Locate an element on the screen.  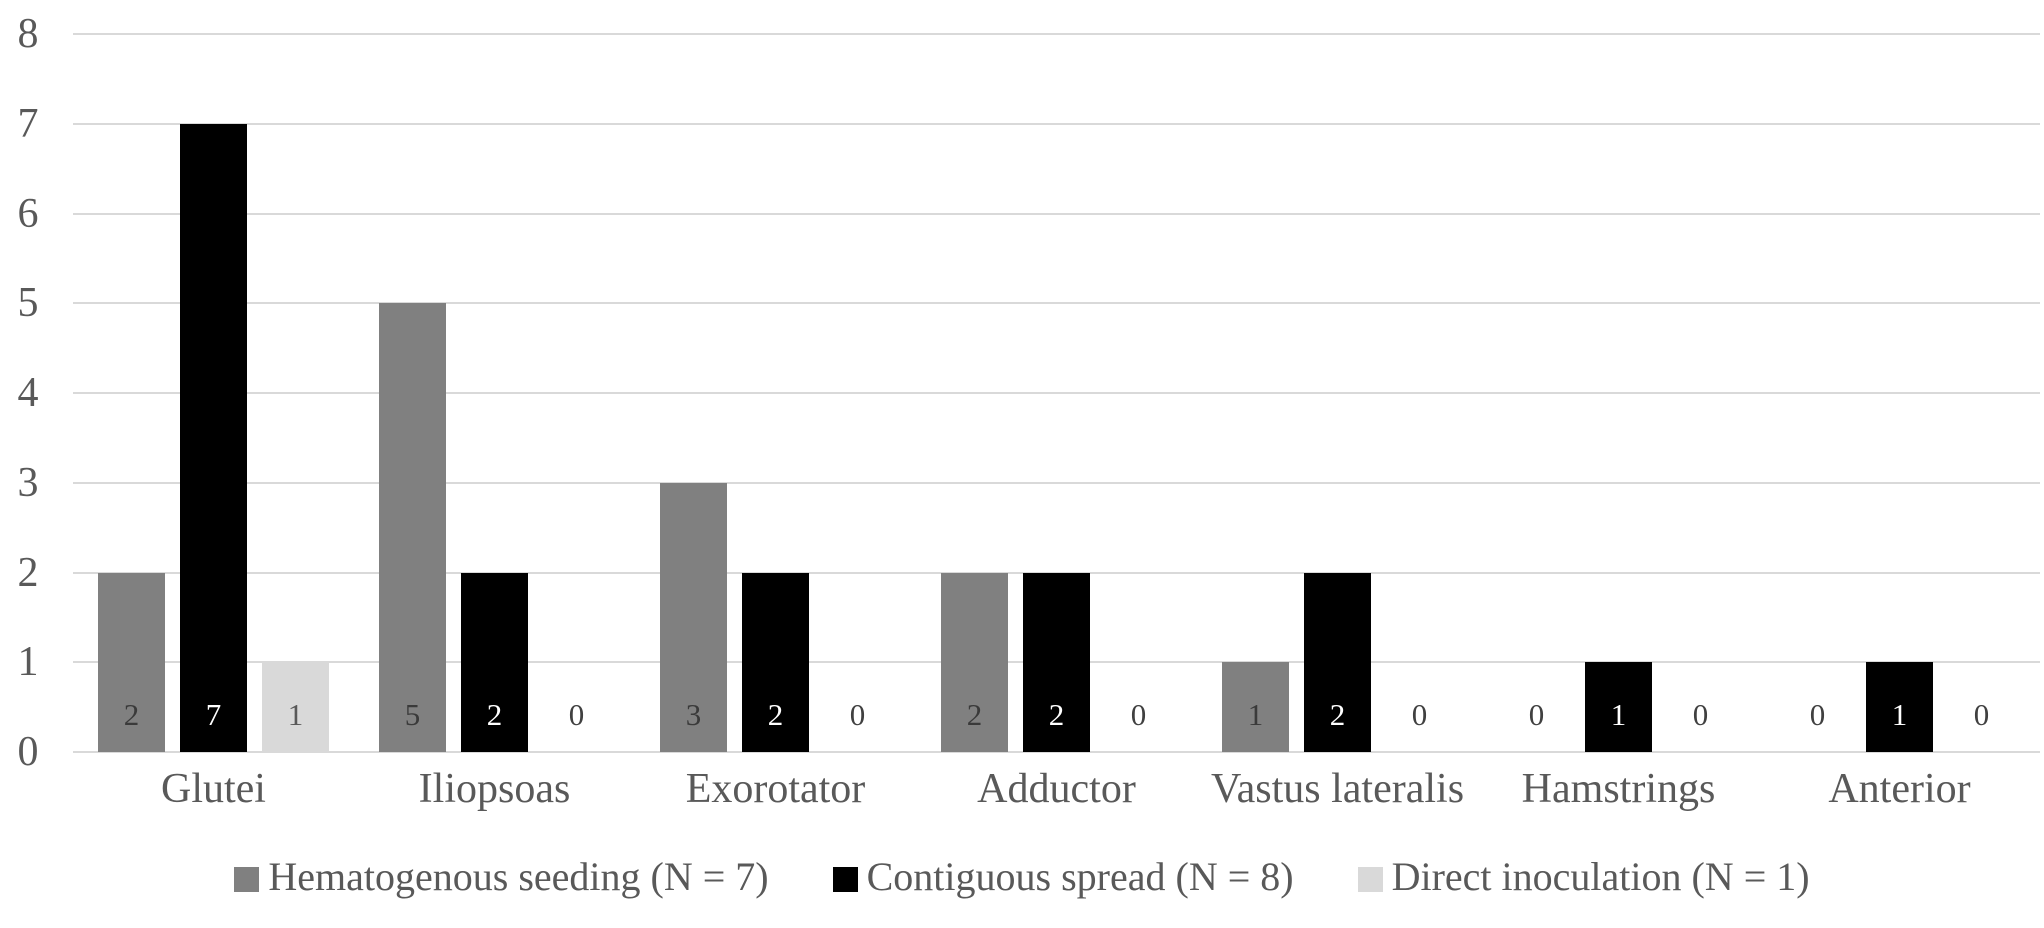
y-axis-labels: 0 1 2 3 4 5 6 7 8 is located at coordinates (30, 393).